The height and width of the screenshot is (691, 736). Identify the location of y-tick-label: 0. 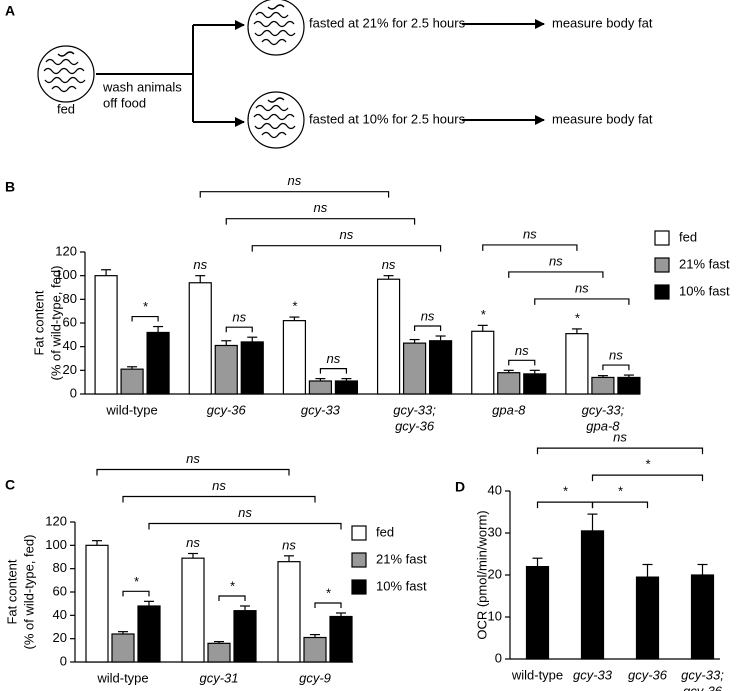
(498, 657).